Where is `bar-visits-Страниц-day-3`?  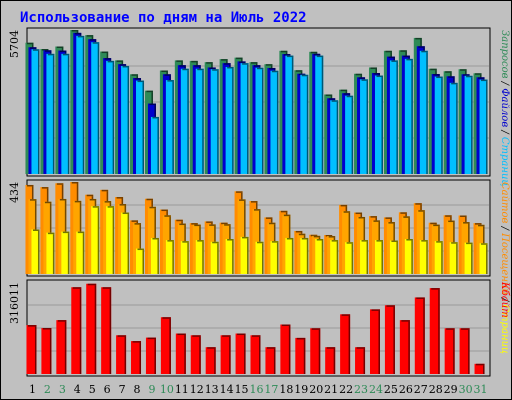 bar-visits-Страниц-day-3 is located at coordinates (65, 252).